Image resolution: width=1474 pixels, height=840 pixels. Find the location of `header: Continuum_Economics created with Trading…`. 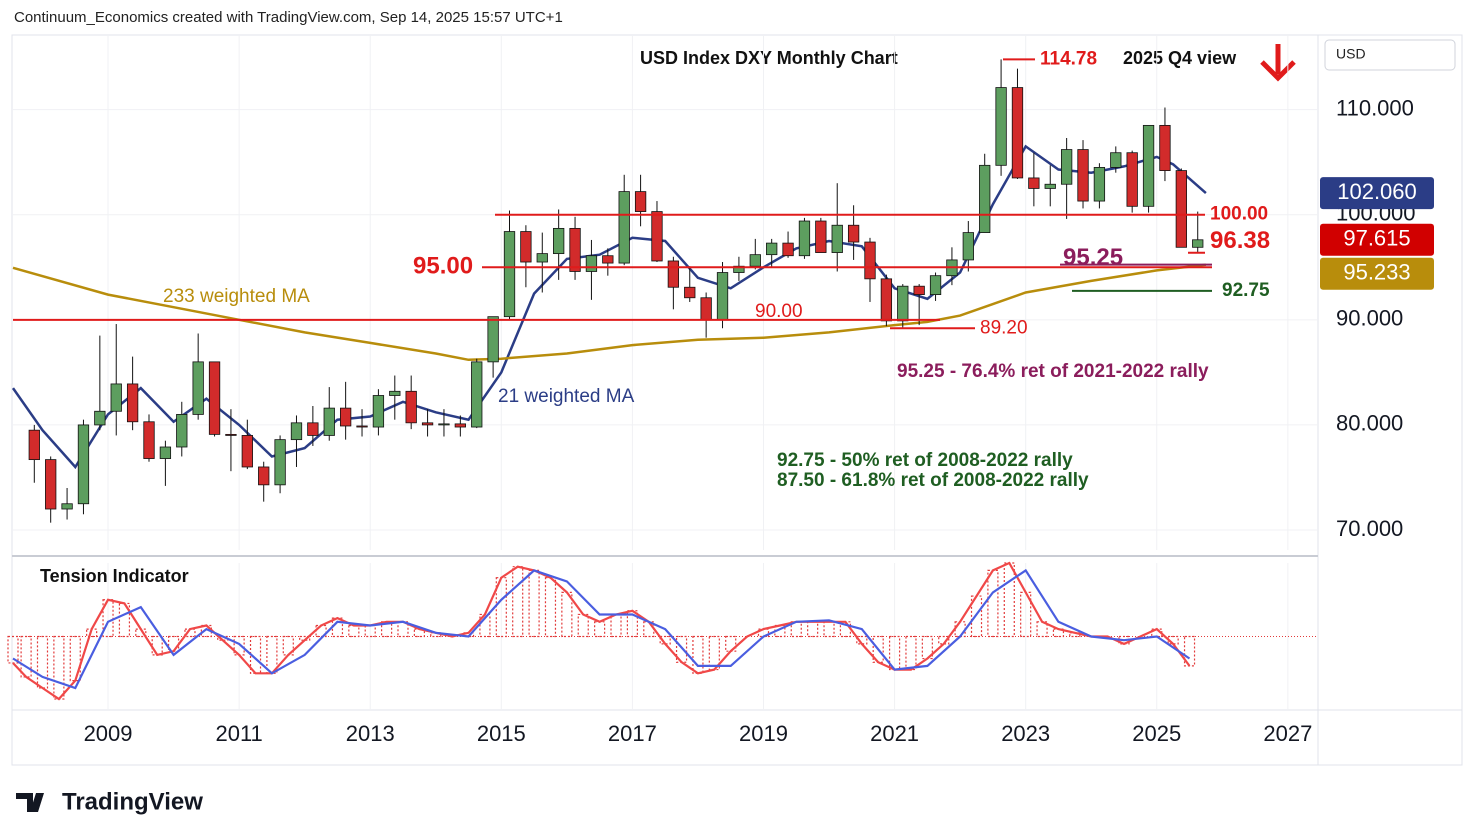

header: Continuum_Economics created with Trading… is located at coordinates (288, 17).